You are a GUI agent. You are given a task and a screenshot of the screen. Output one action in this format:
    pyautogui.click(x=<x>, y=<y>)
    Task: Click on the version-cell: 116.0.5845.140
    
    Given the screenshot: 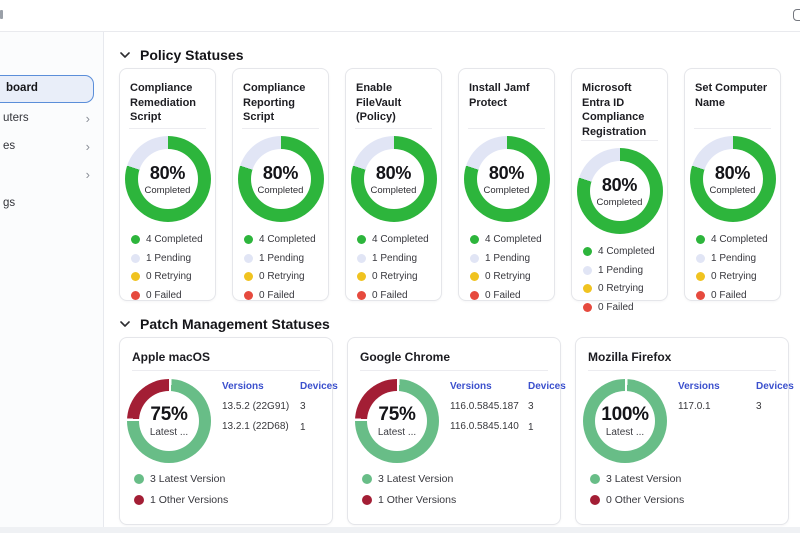 What is the action you would take?
    pyautogui.click(x=484, y=426)
    